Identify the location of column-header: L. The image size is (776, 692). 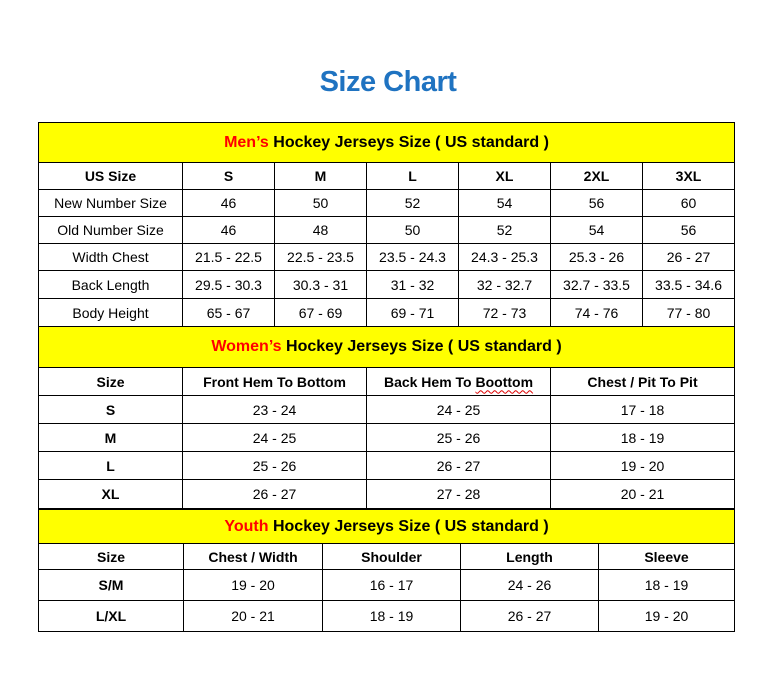
(412, 176).